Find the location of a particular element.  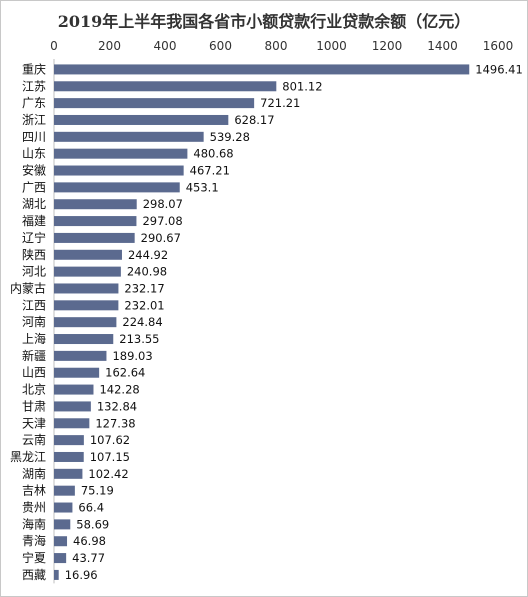

category-label: 宁夏 is located at coordinates (34, 557).